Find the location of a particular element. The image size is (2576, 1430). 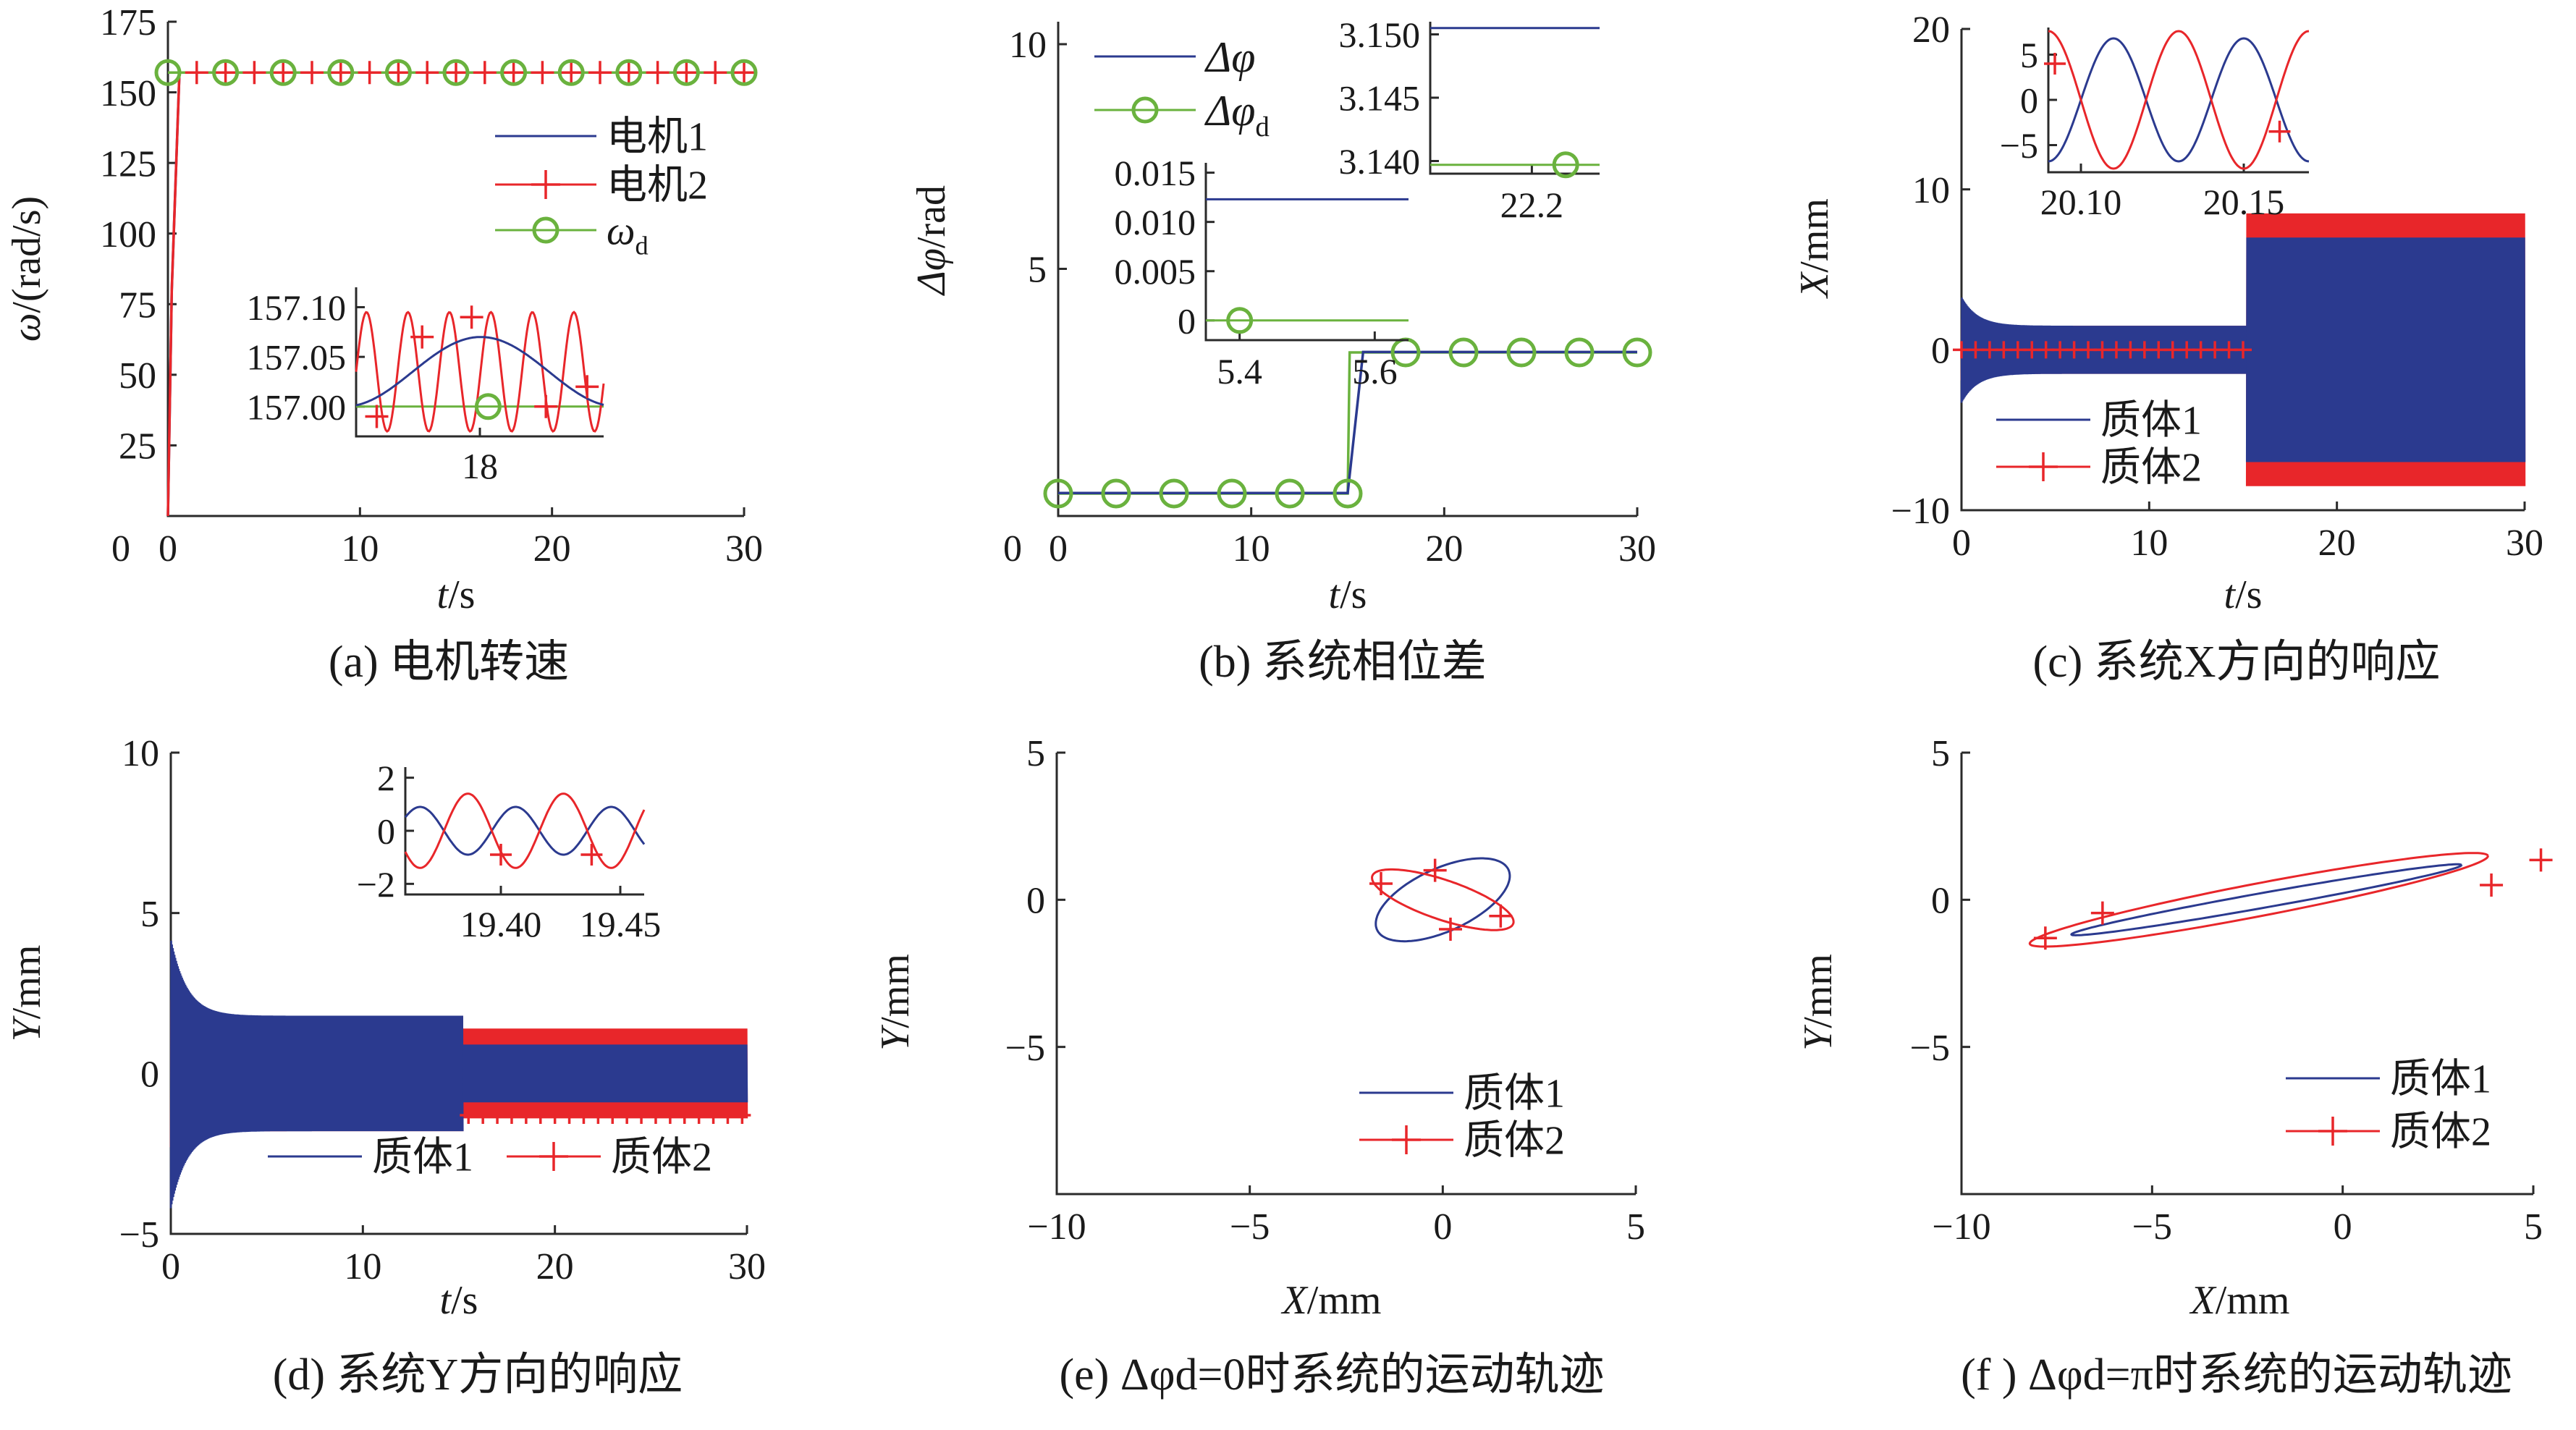

caption-d: (d) 系统Y方向的响应 is located at coordinates (478, 1375).